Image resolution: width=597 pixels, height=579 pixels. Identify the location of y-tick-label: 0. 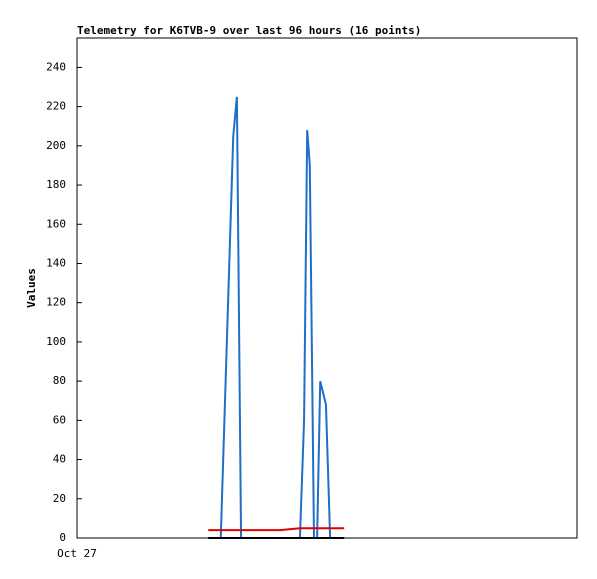
(62, 537).